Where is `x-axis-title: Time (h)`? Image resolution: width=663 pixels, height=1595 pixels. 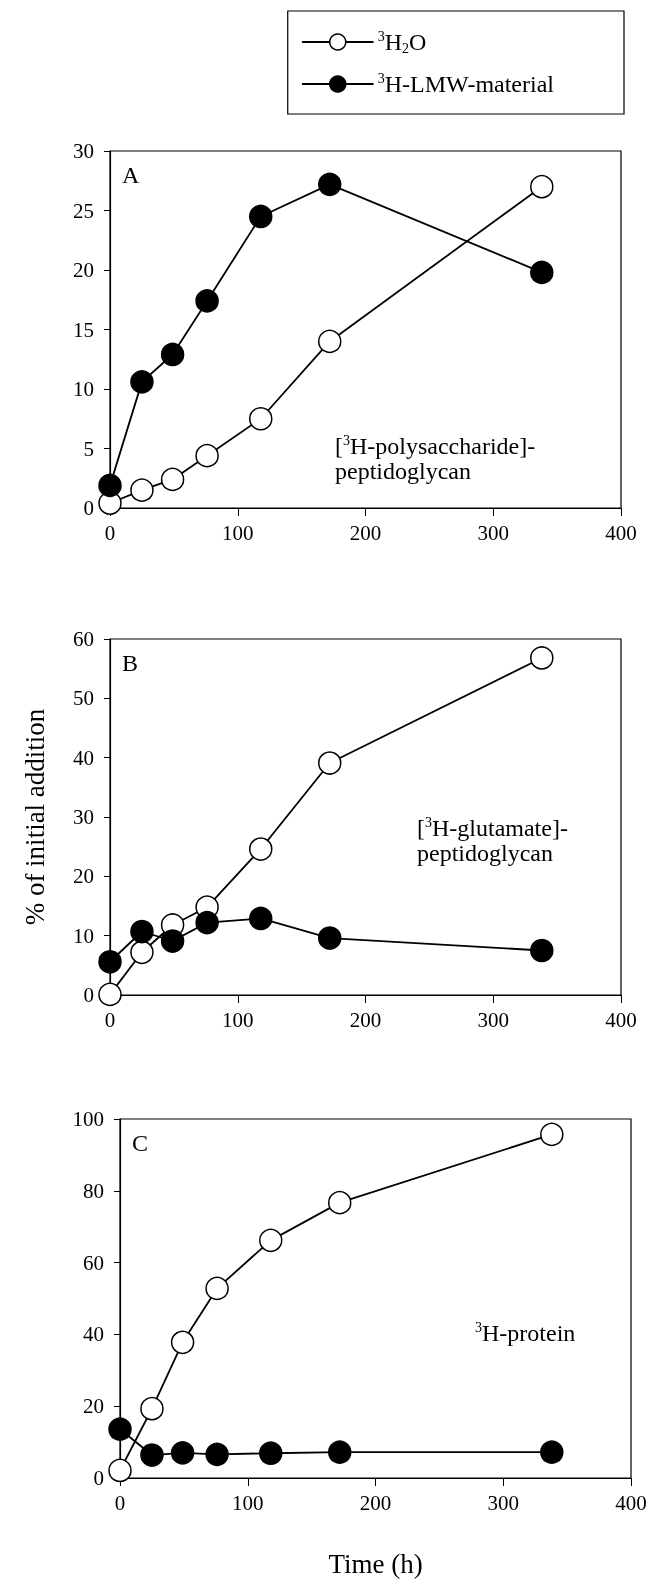
x-axis-title: Time (h) is located at coordinates (375, 1563).